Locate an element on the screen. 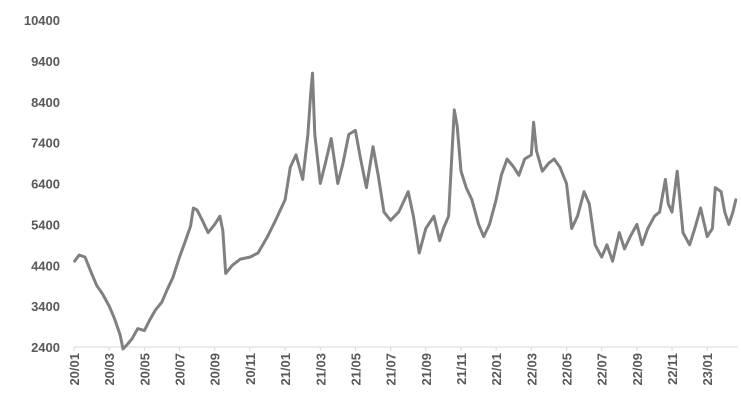  y-axis-ticks: 10400 9400 8400 7400 6400 5400 4400 3400 2400 is located at coordinates (42, 184).